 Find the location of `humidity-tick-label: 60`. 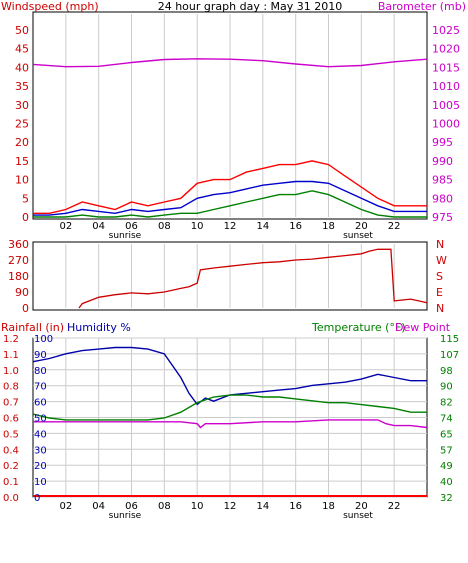

humidity-tick-label: 60 is located at coordinates (40, 403).